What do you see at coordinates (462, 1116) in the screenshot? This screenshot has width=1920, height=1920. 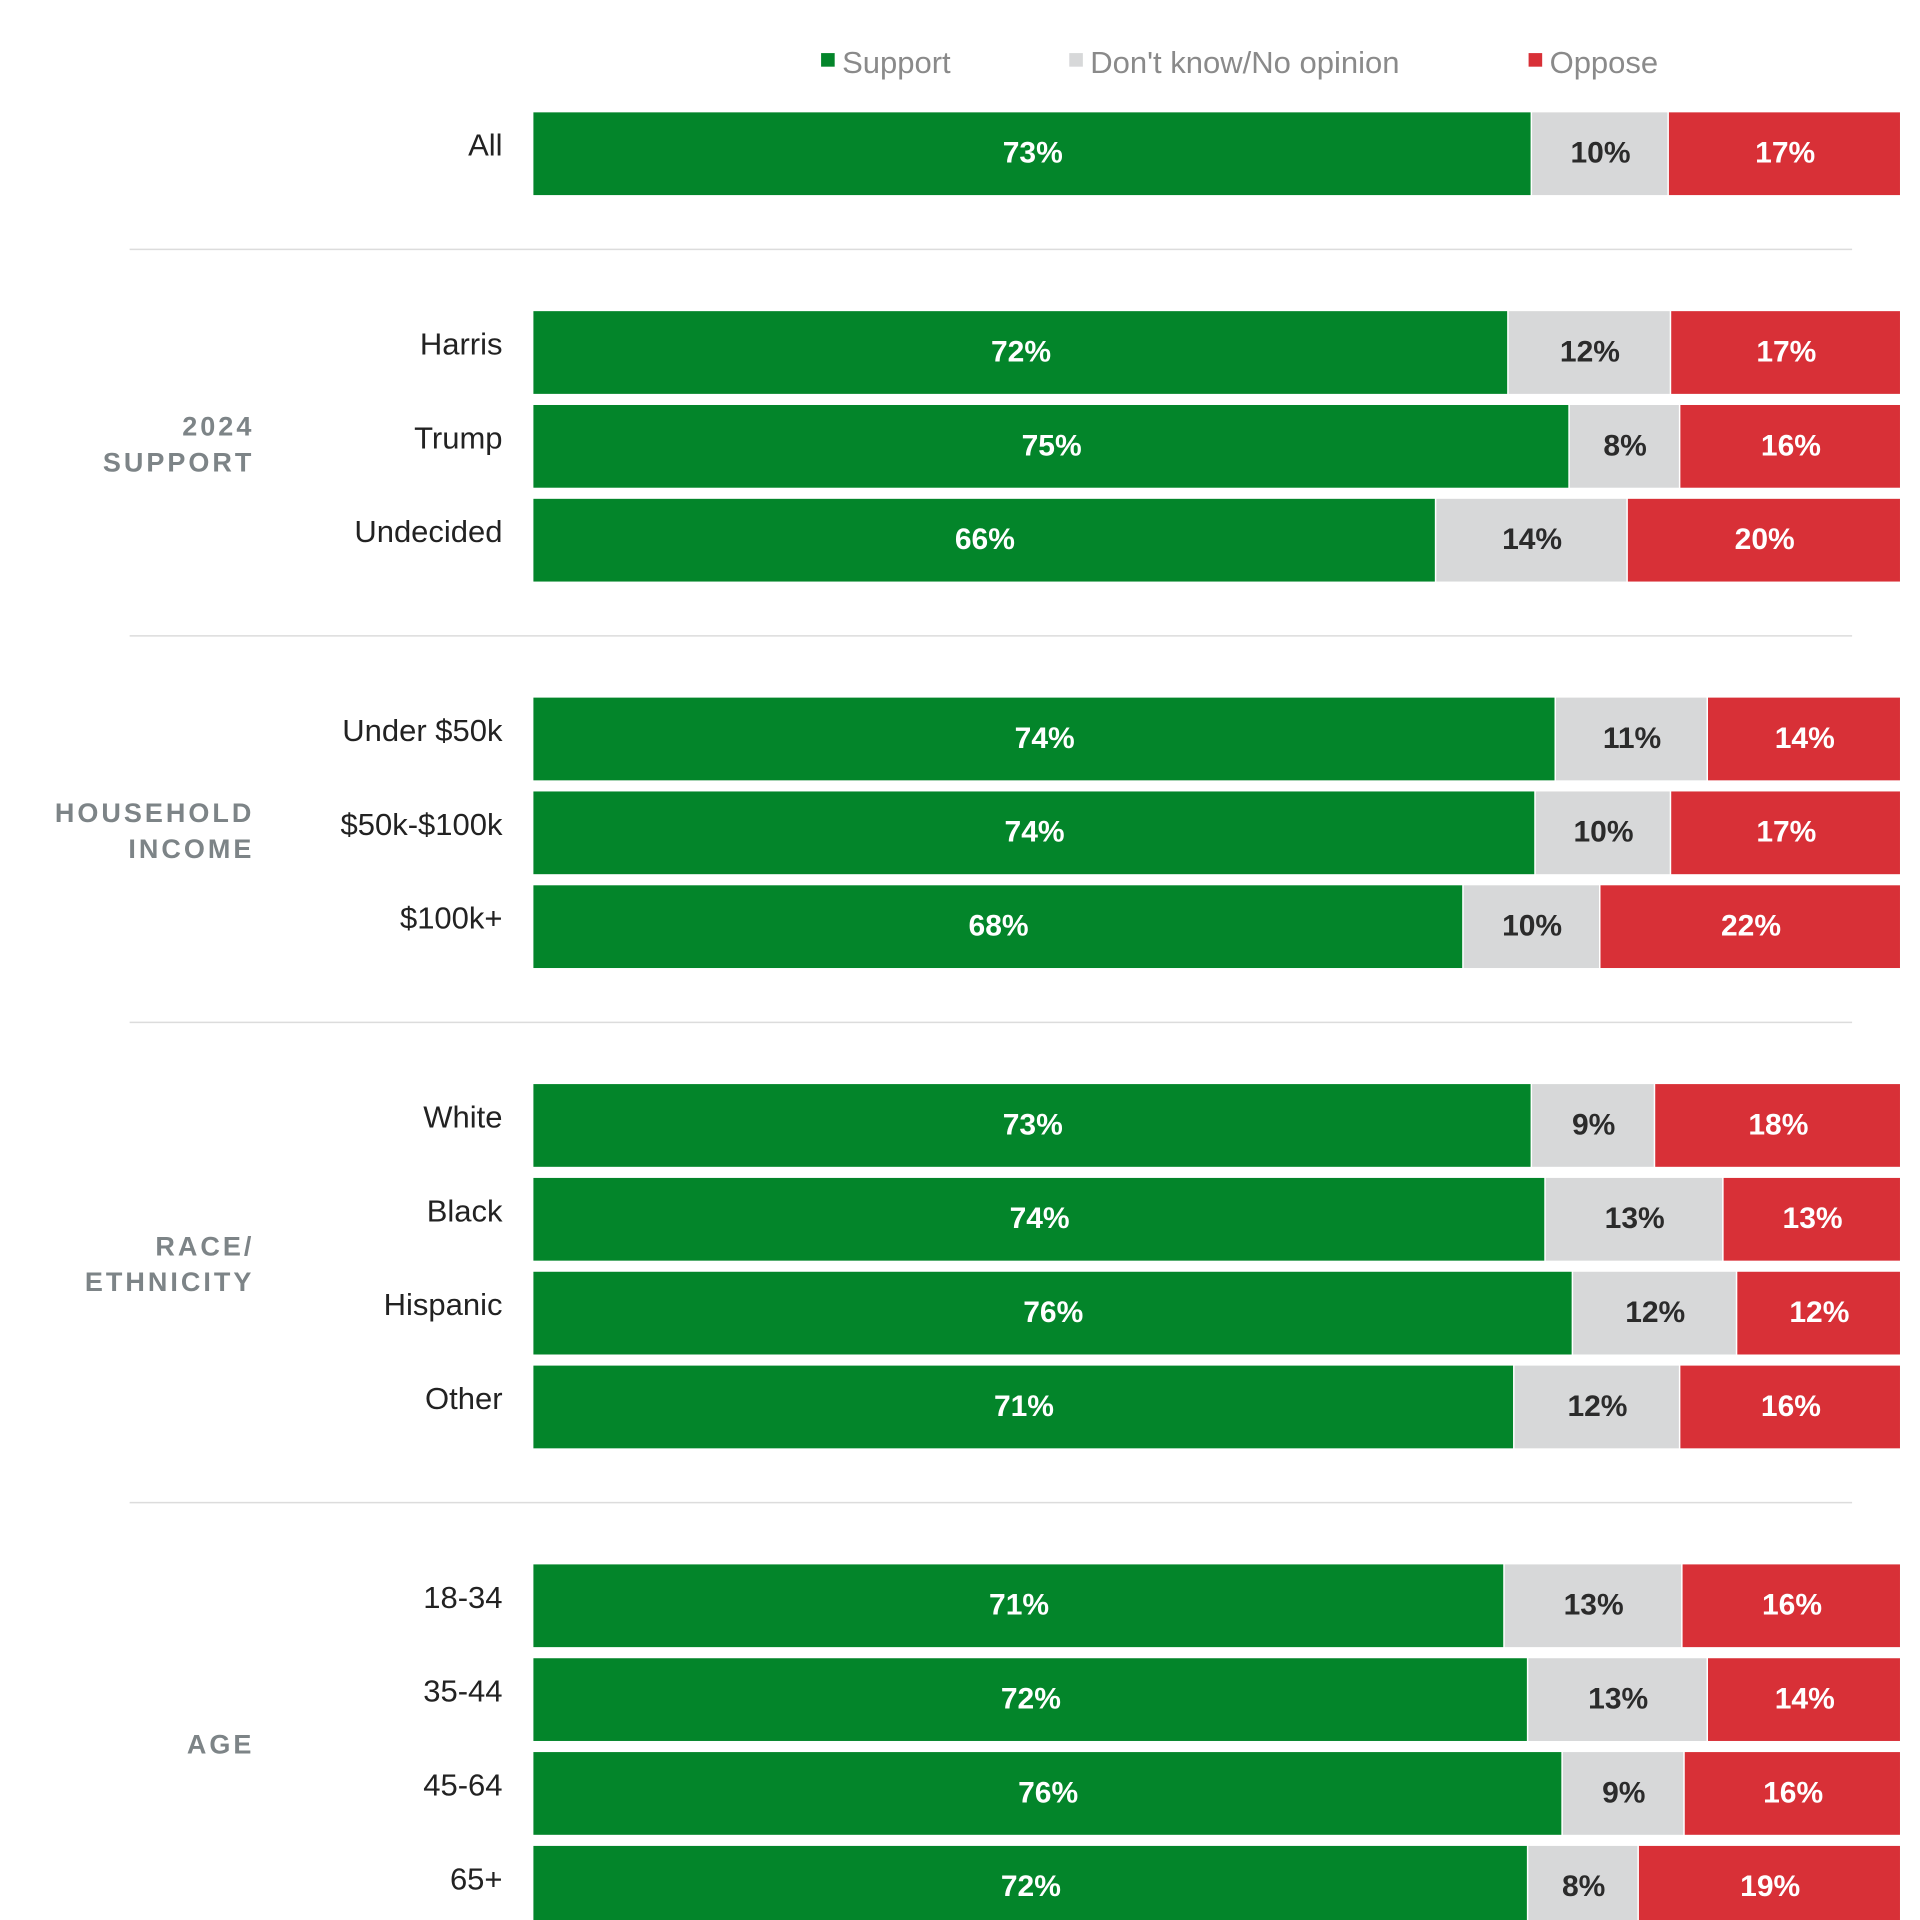 I see `row-label: White` at bounding box center [462, 1116].